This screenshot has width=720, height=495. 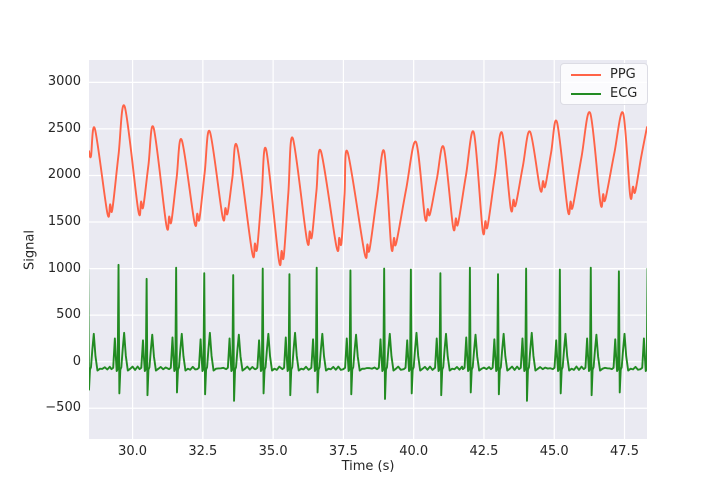 I want to click on x-tick-label: 42.5, so click(x=484, y=451).